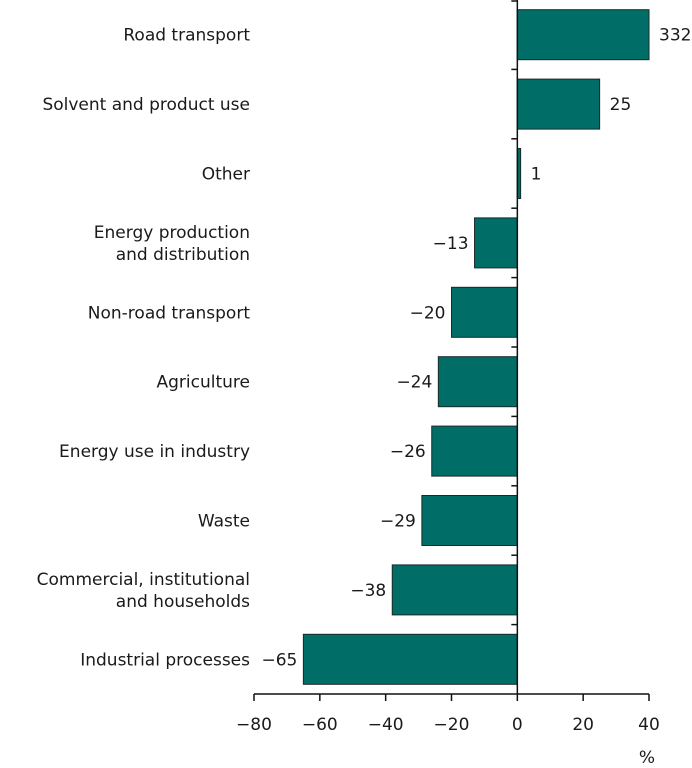  What do you see at coordinates (452, 725) in the screenshot?
I see `x-tick-label: −20` at bounding box center [452, 725].